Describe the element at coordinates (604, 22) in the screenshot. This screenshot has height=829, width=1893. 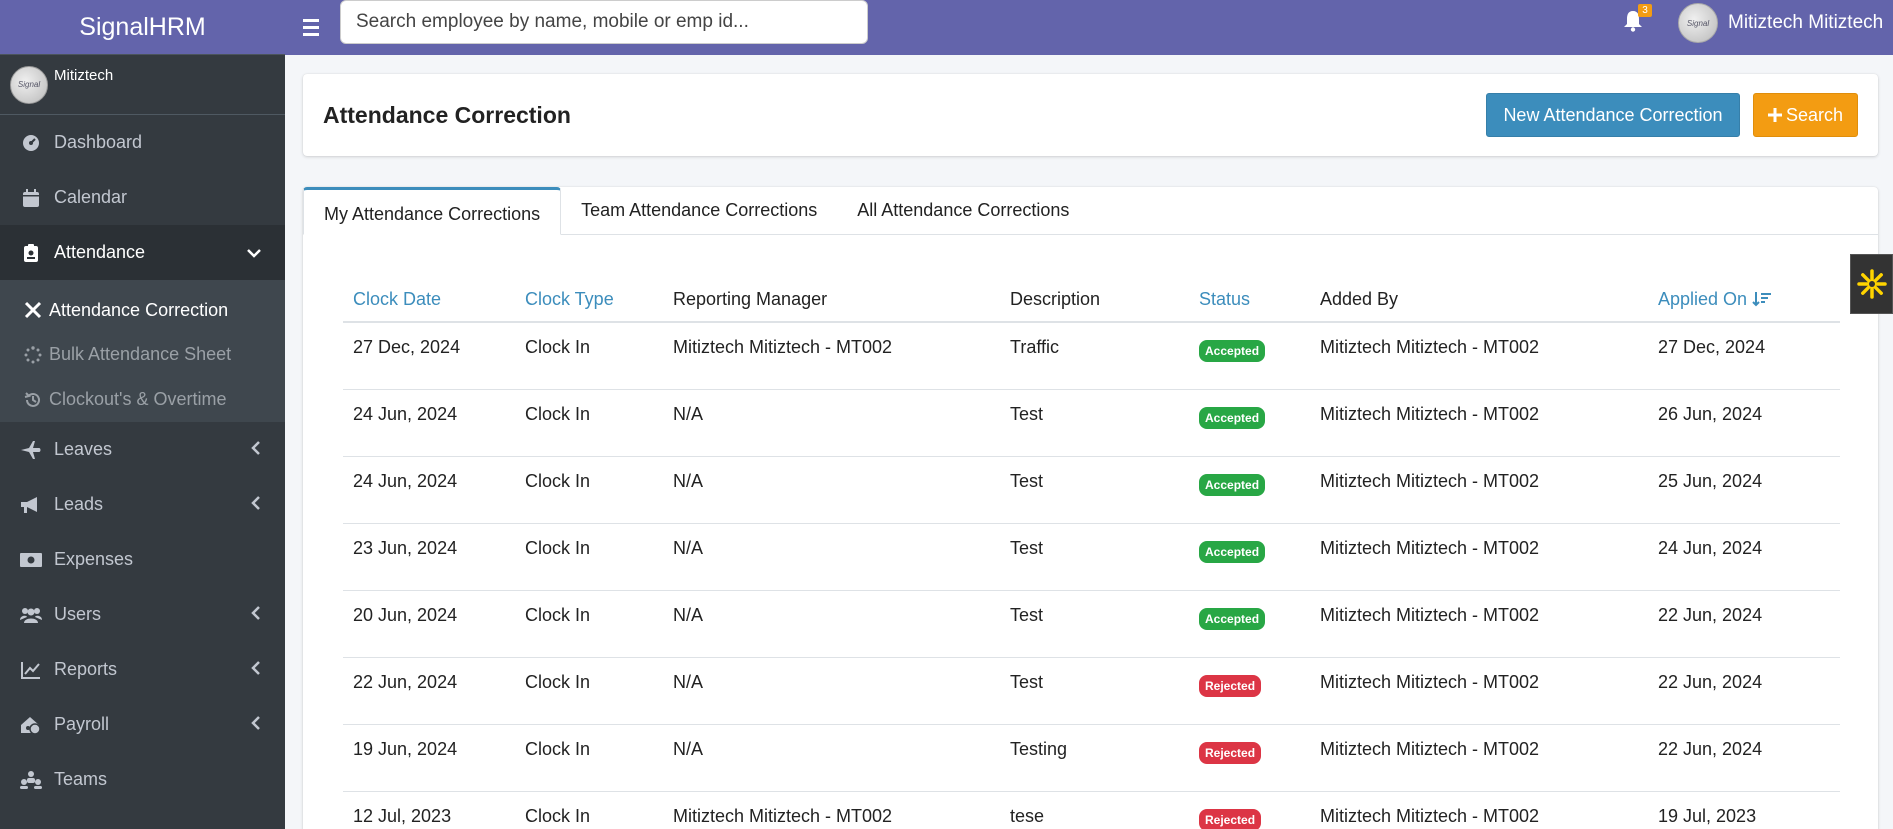
I see `employee-search-input` at that location.